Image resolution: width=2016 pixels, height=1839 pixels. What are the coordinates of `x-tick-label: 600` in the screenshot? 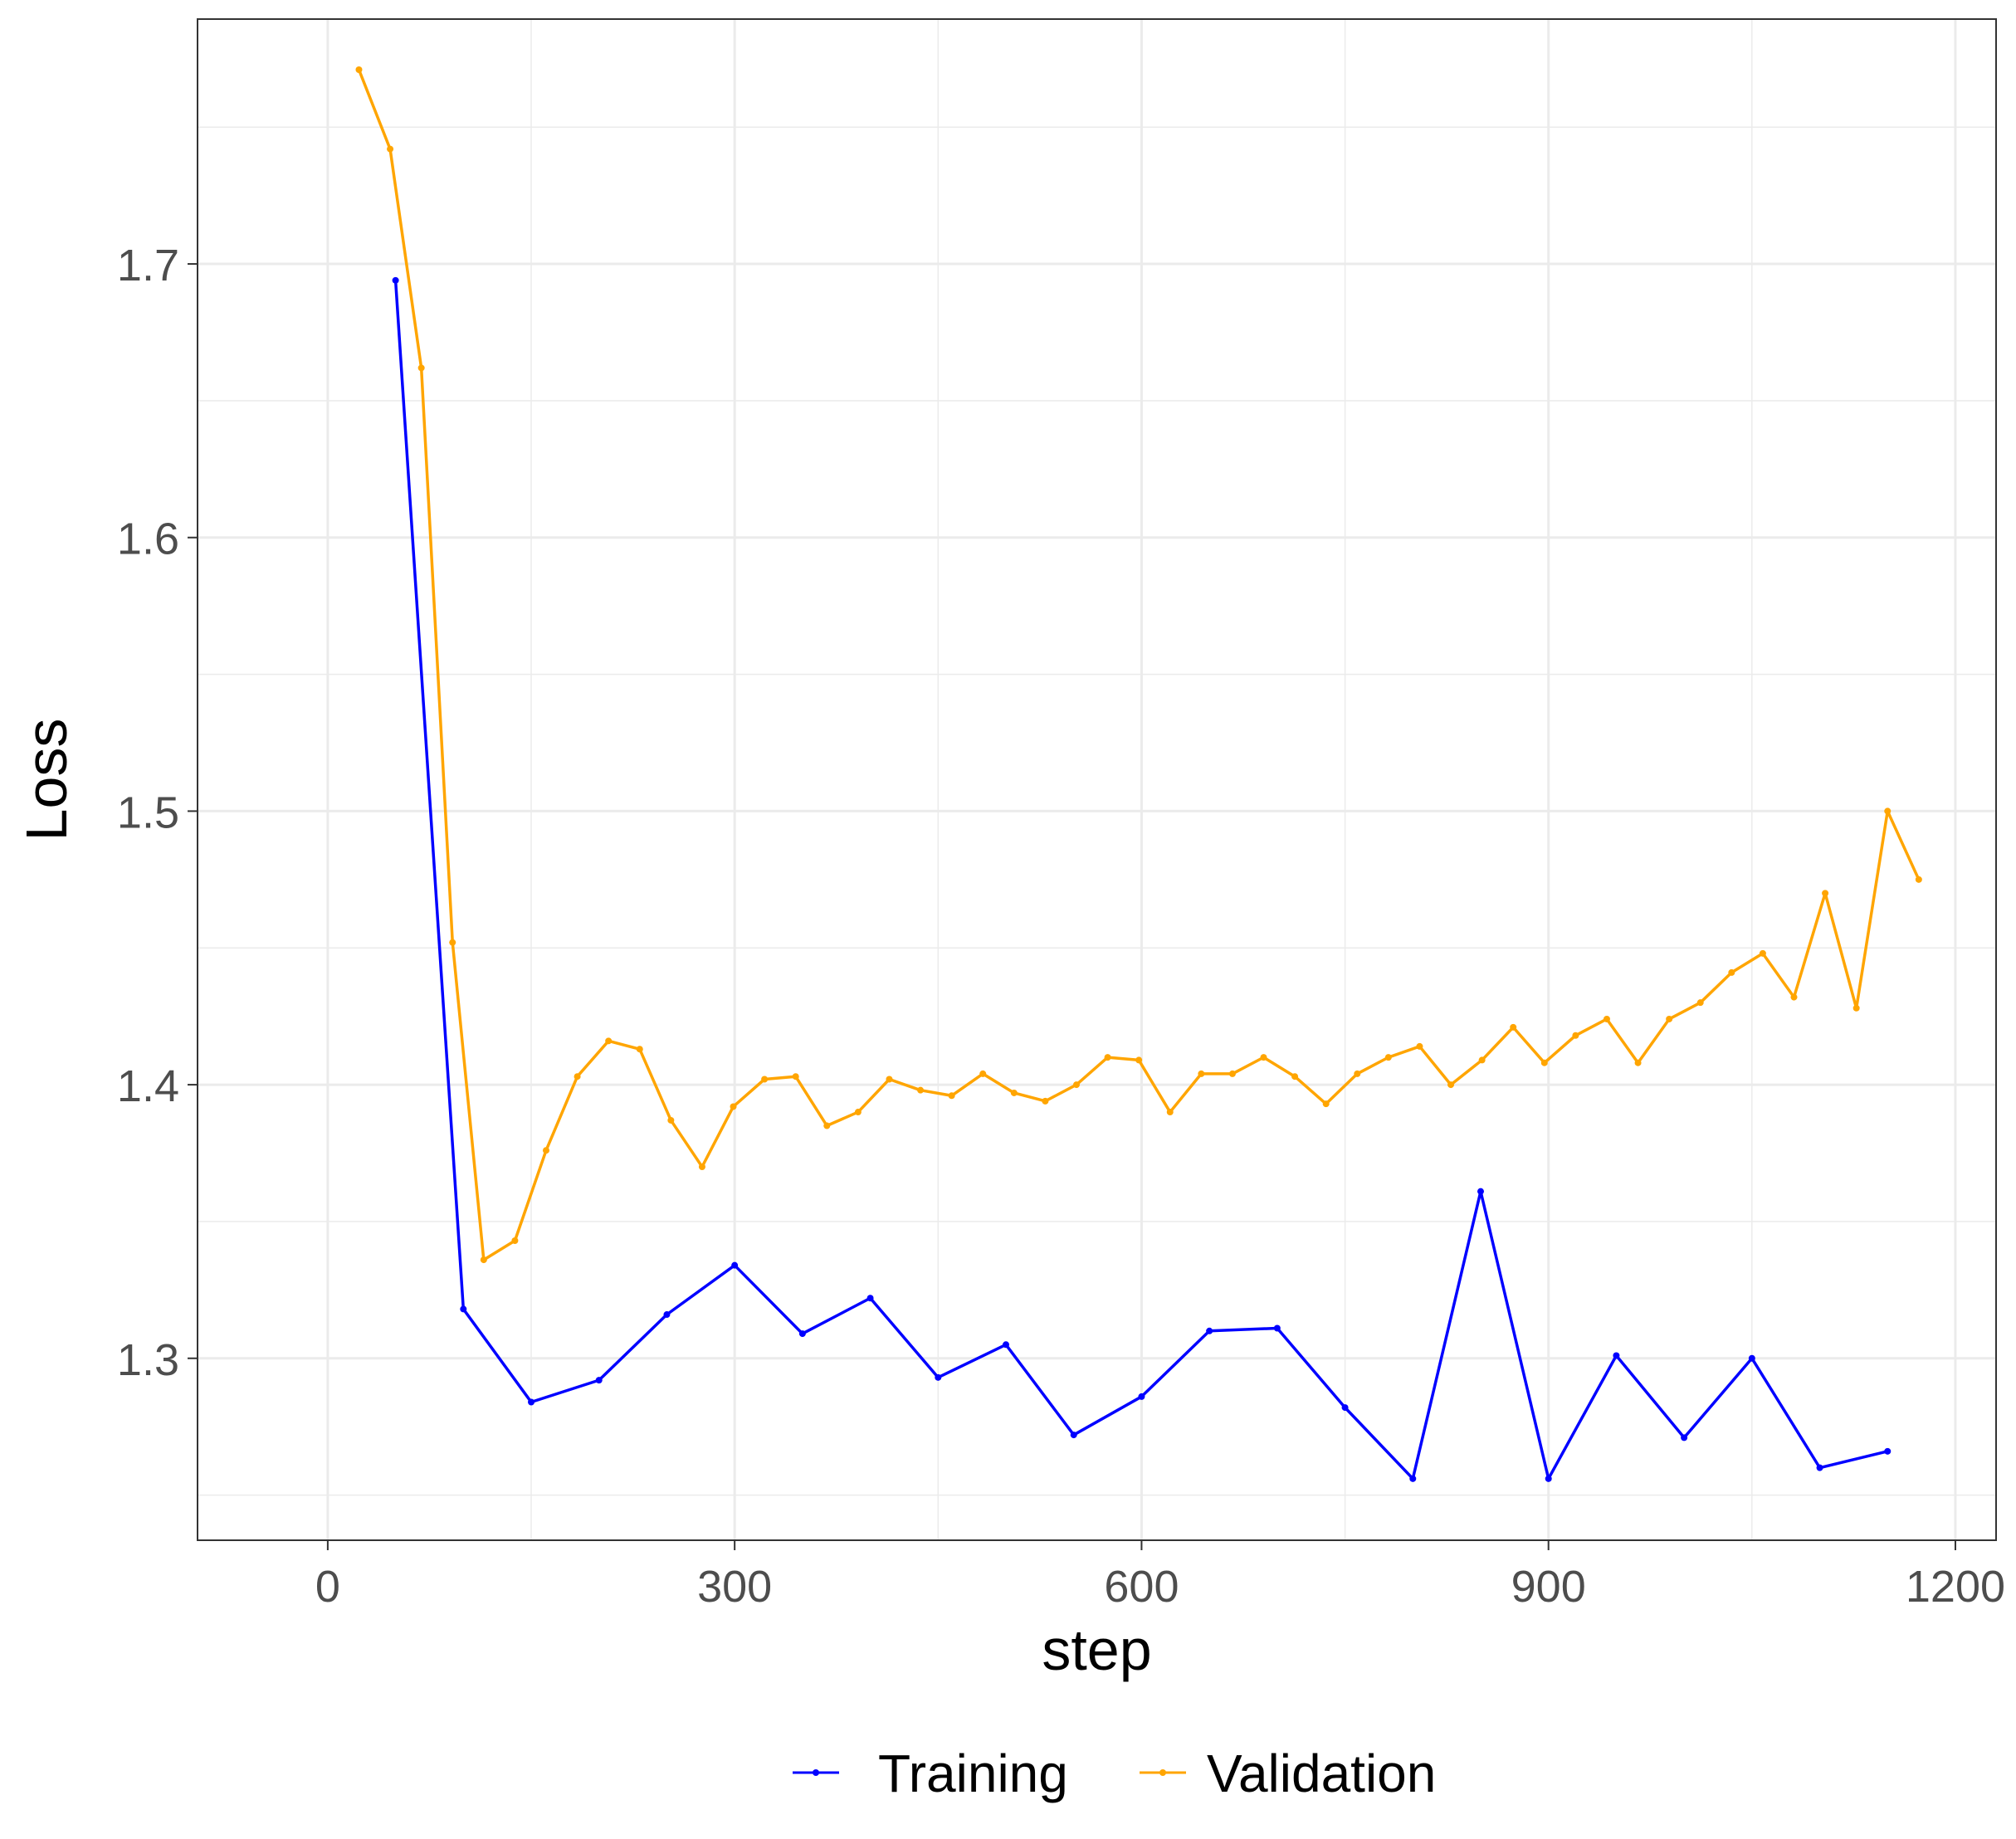 It's located at (1142, 1587).